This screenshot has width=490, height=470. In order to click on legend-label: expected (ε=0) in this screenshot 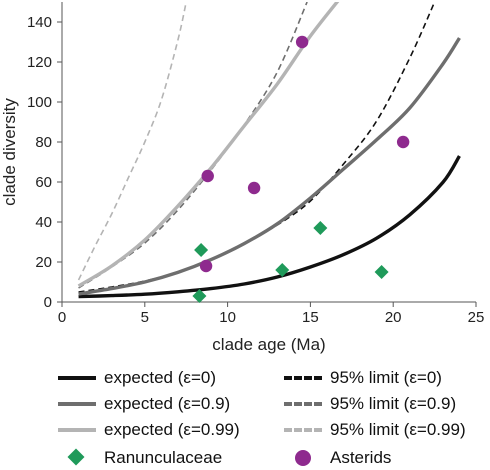, I will do `click(160, 377)`.